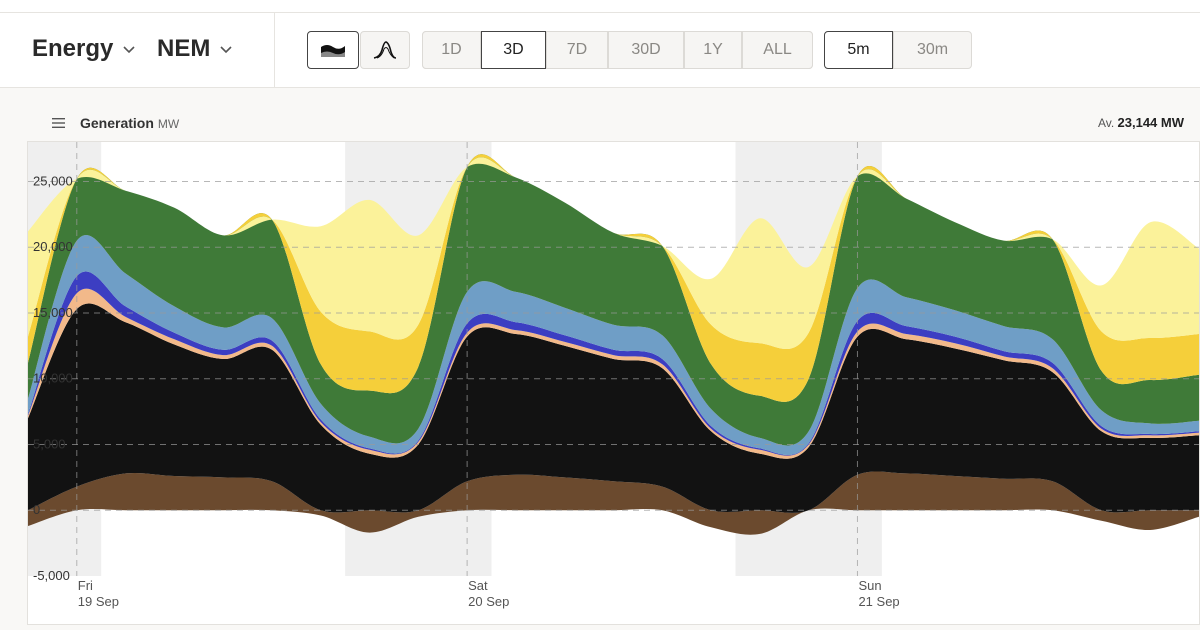  I want to click on y-tick-label-2: 5,000, so click(49, 443).